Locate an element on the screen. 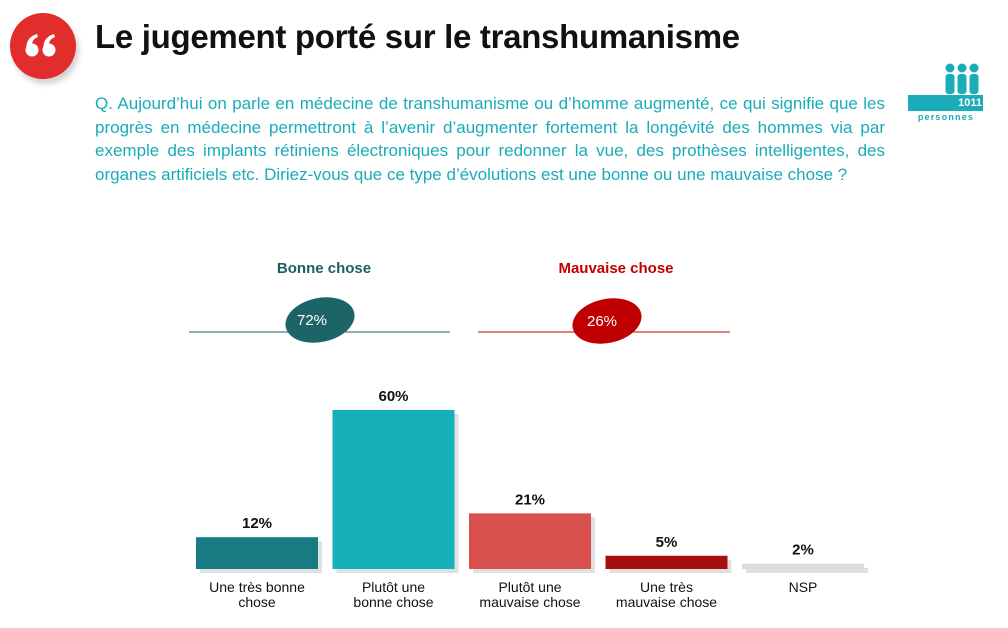 The image size is (1008, 628). bad-summary-title: Mauvaise chose is located at coordinates (616, 268).